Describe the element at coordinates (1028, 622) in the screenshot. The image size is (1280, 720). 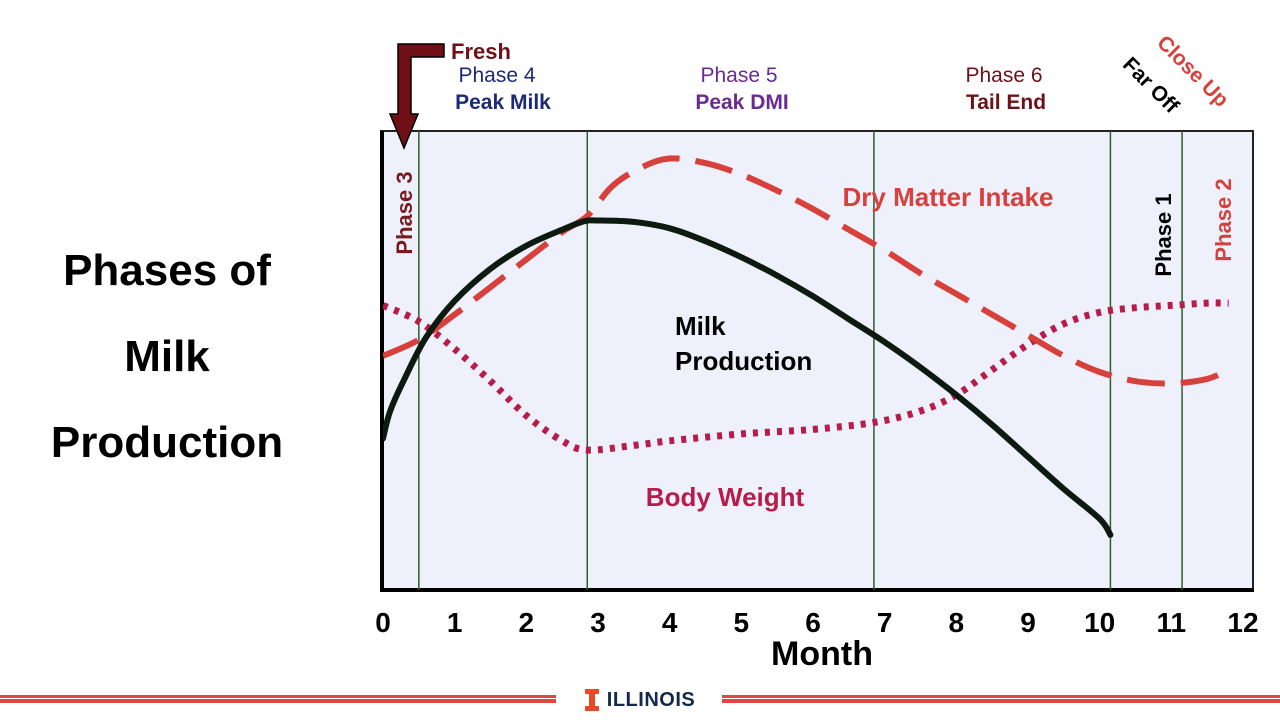
I see `x-tick-label-9: 9` at that location.